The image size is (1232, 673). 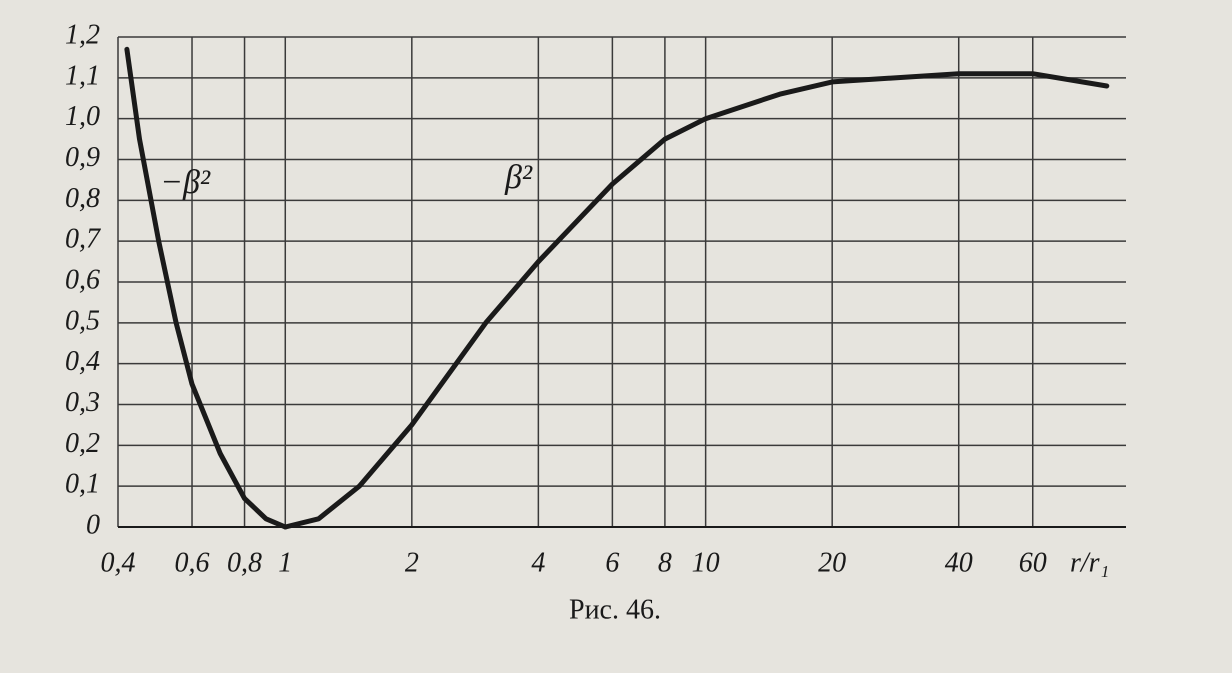 What do you see at coordinates (82, 75) in the screenshot?
I see `y-tick-label: 1,1` at bounding box center [82, 75].